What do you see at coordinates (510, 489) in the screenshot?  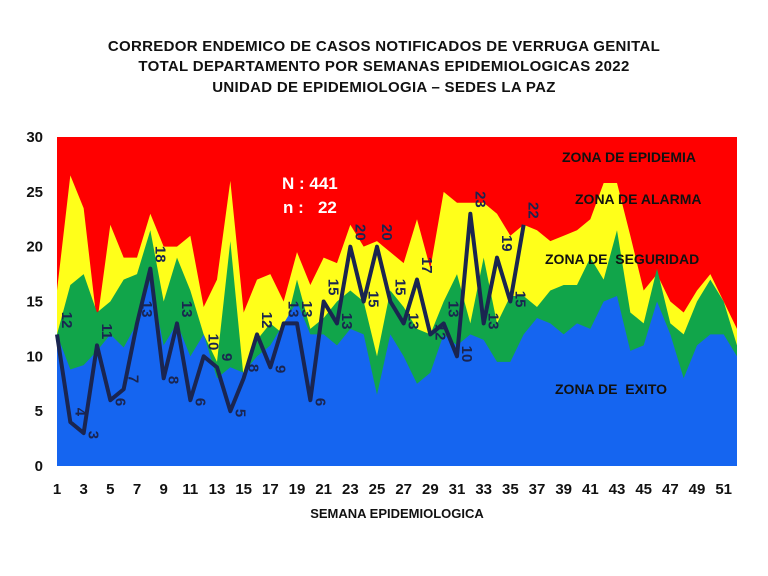 I see `x-tick-label: 35` at bounding box center [510, 489].